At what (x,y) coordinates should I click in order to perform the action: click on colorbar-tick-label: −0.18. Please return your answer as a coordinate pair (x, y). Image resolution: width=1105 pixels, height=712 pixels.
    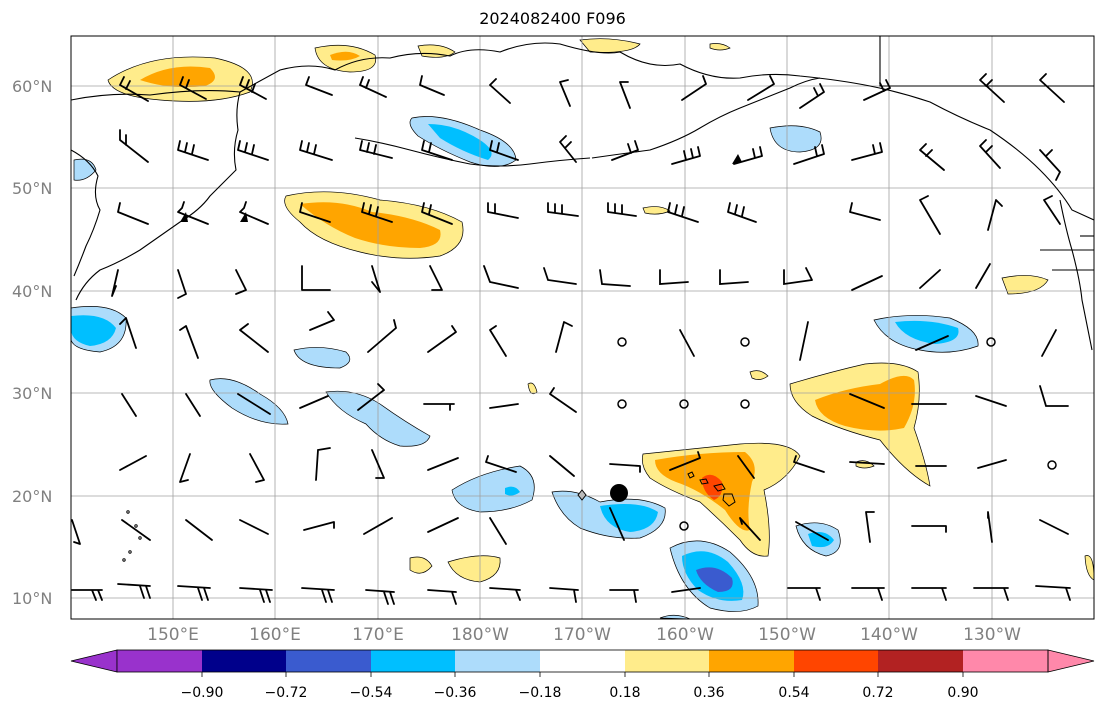
    Looking at the image, I should click on (540, 693).